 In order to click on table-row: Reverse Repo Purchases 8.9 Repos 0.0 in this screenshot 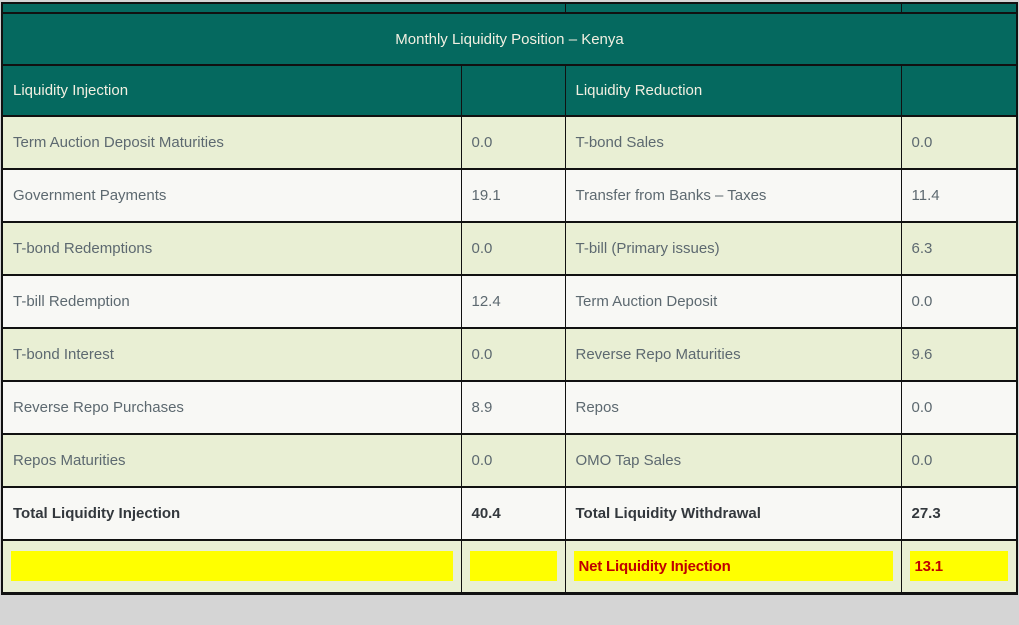, I will do `click(509, 407)`.